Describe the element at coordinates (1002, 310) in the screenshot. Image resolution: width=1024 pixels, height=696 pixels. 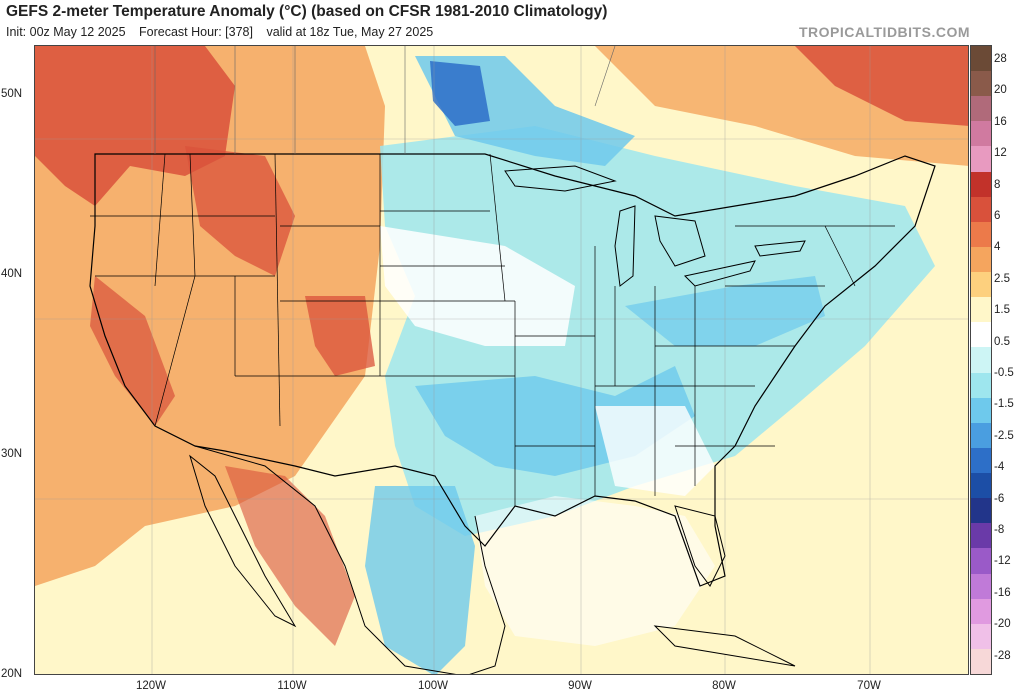
I see `colorbar-tick-label: 1.5` at that location.